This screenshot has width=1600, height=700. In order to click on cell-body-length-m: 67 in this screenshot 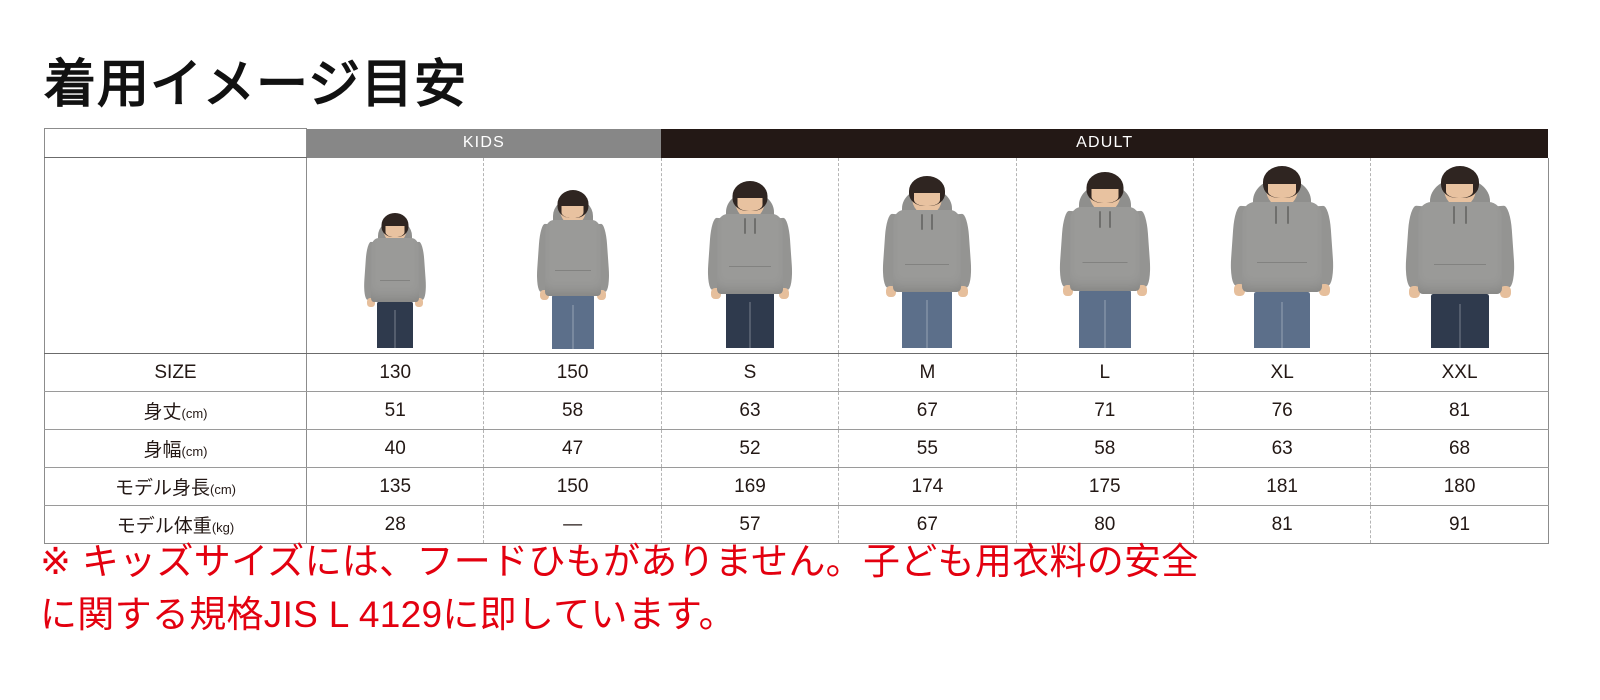, I will do `click(927, 410)`.